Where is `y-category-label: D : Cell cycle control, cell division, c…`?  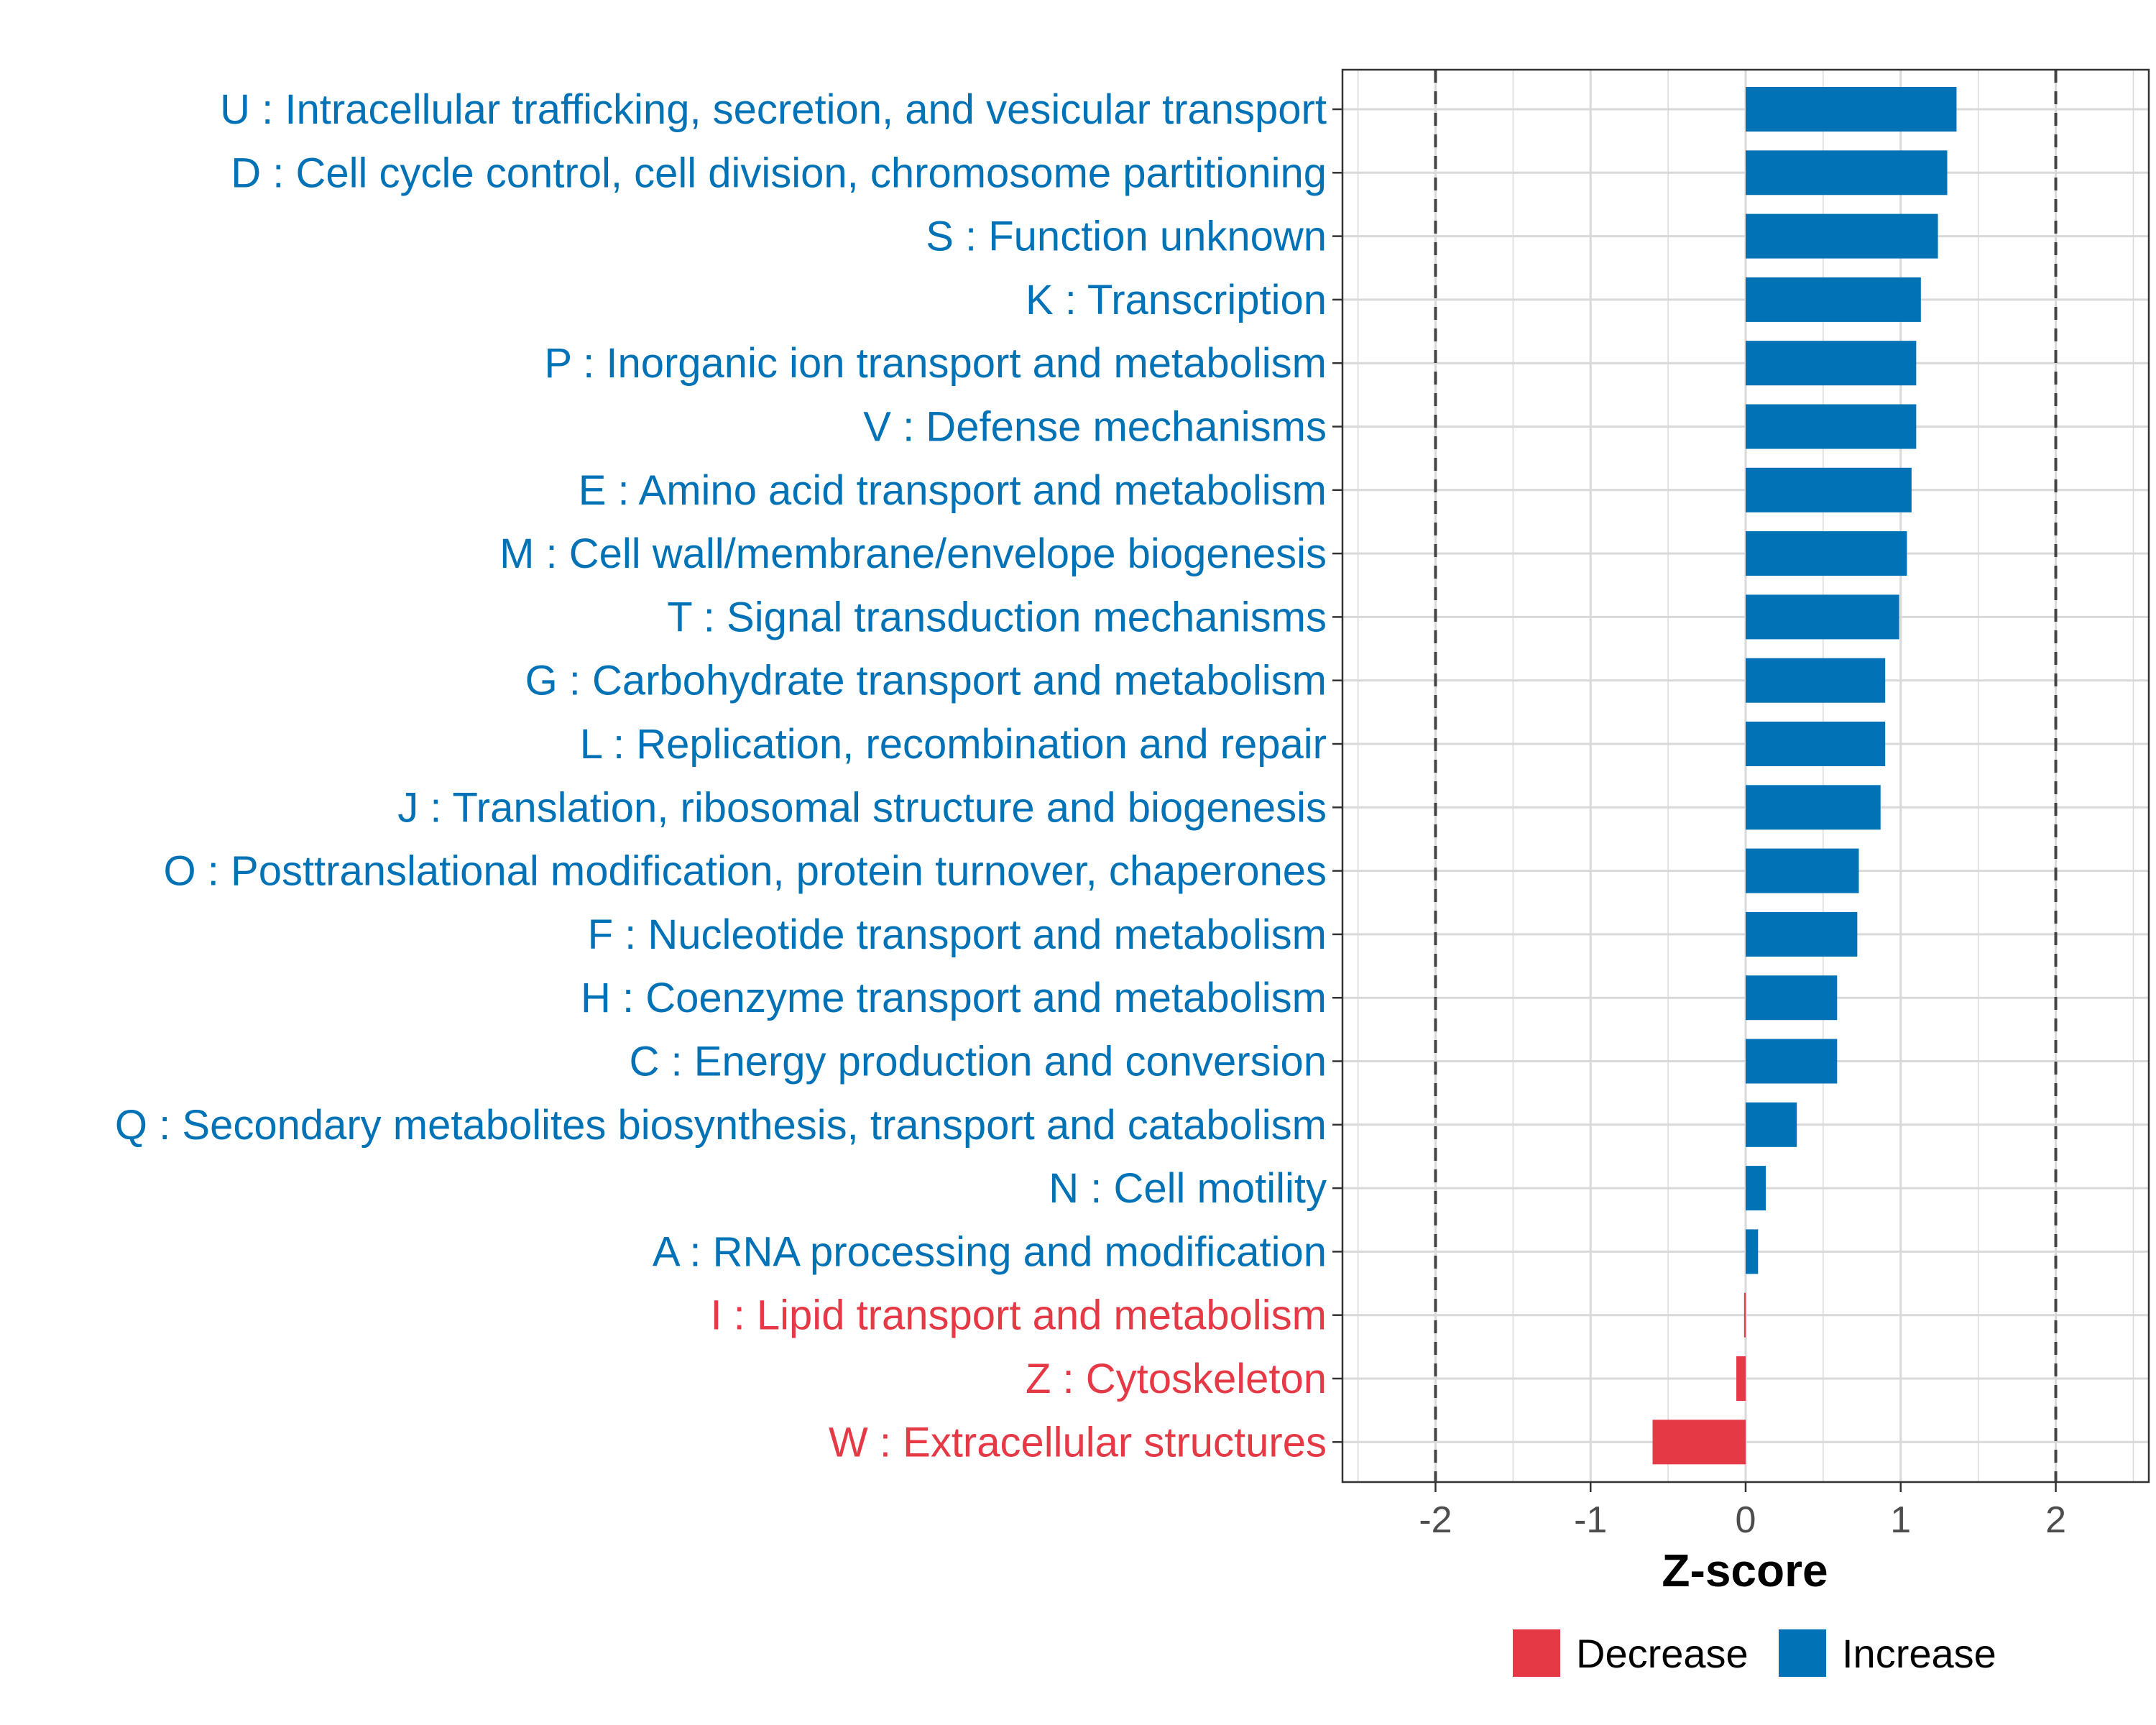
y-category-label: D : Cell cycle control, cell division, c… is located at coordinates (779, 173).